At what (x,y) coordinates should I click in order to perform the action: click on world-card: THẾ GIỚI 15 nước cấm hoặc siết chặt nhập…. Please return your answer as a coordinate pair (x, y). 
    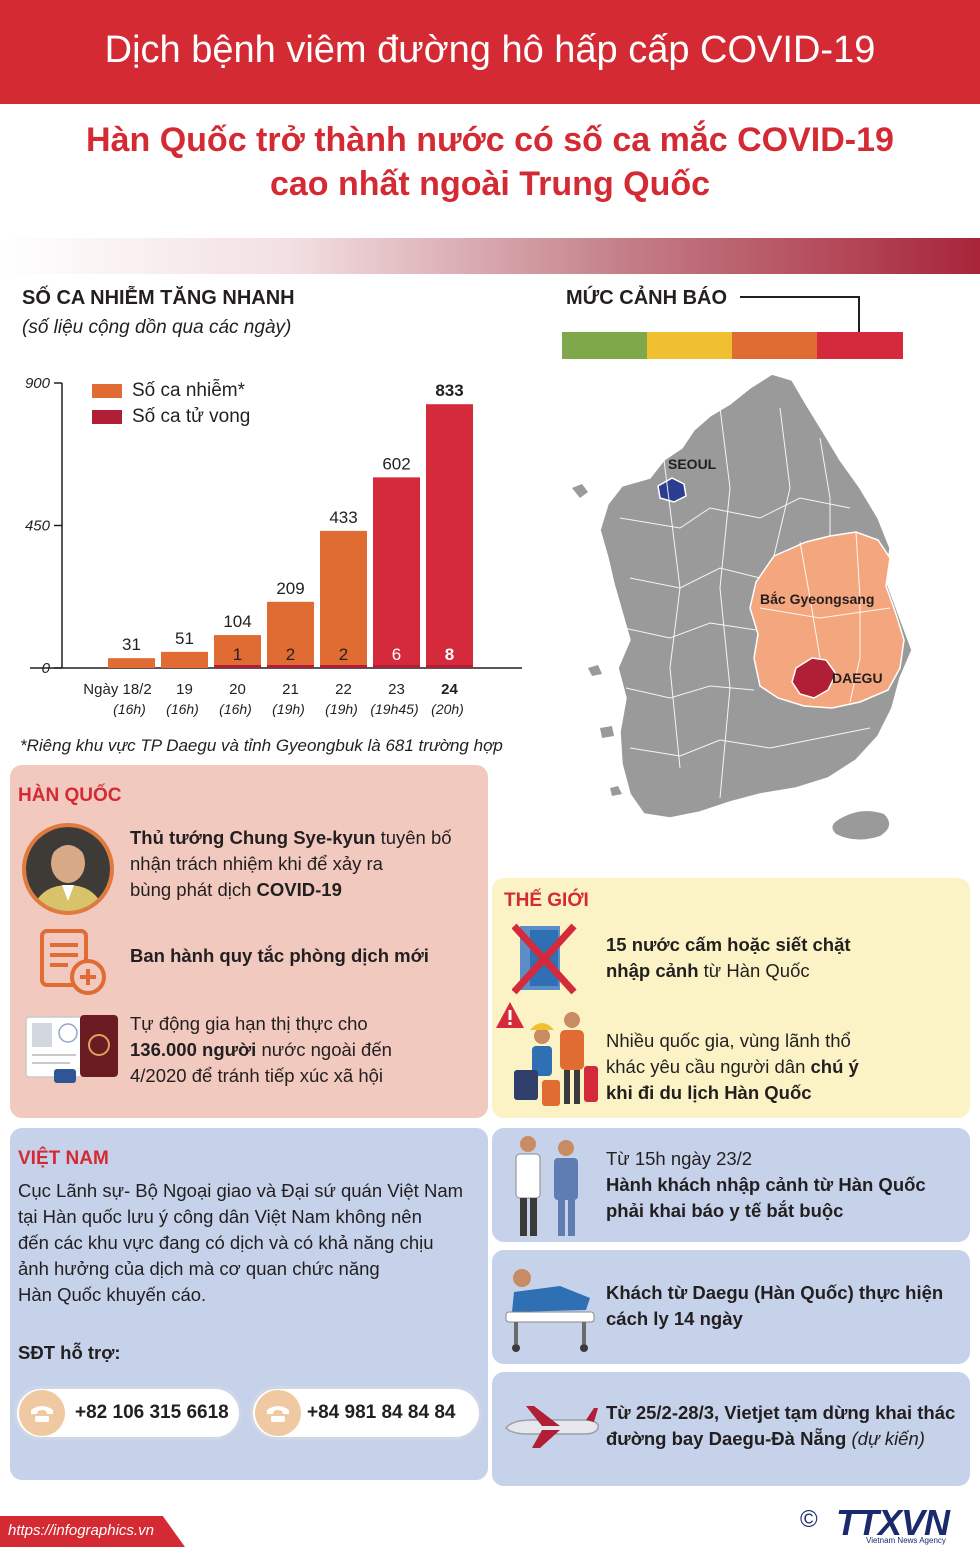
    Looking at the image, I should click on (731, 998).